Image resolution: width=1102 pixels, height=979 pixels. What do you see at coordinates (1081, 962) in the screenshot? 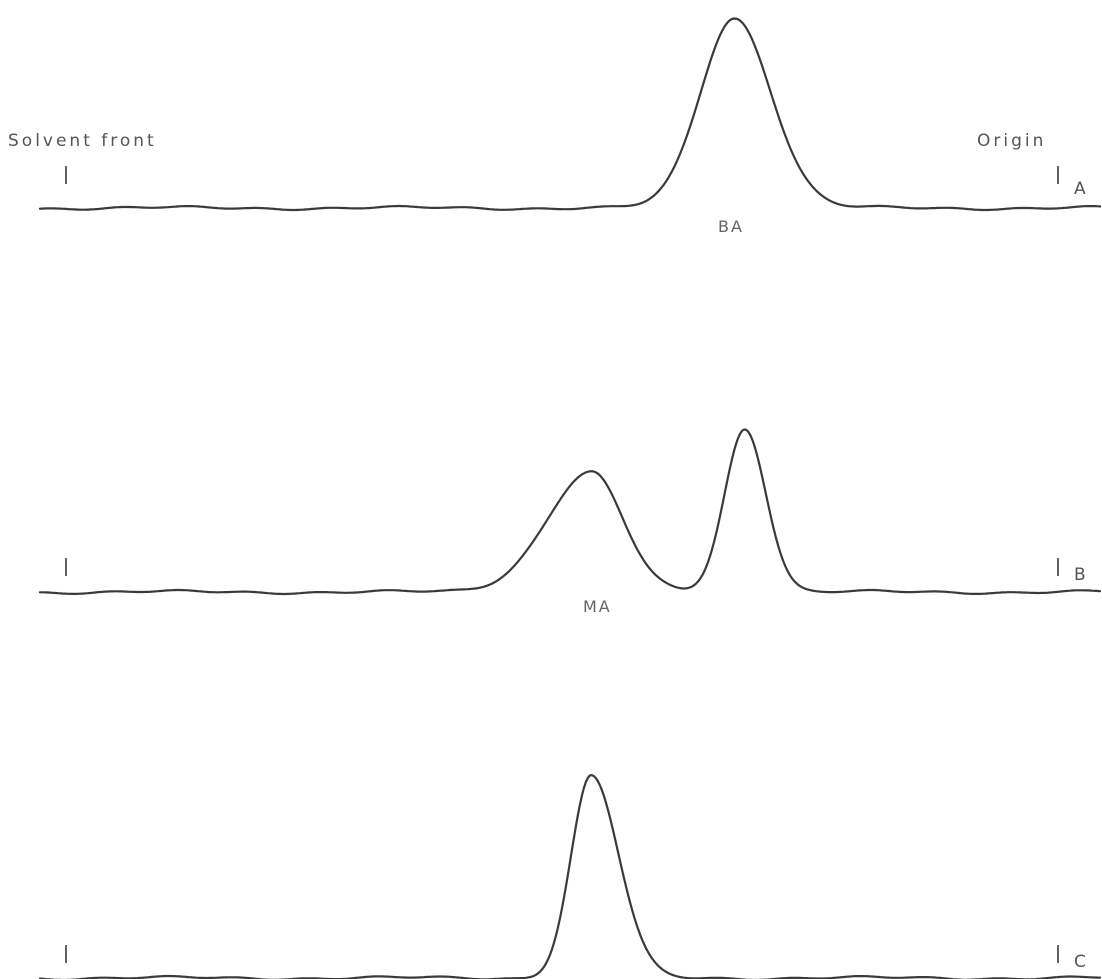
I see `panel-label-c: C` at bounding box center [1081, 962].